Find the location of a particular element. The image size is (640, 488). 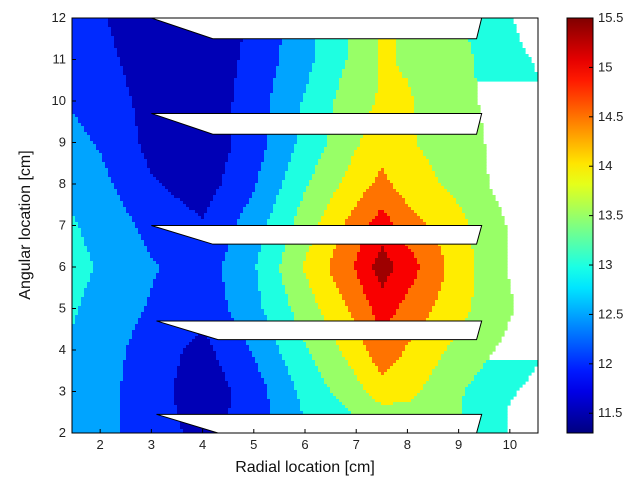

x-tick-label: 10 is located at coordinates (510, 444).